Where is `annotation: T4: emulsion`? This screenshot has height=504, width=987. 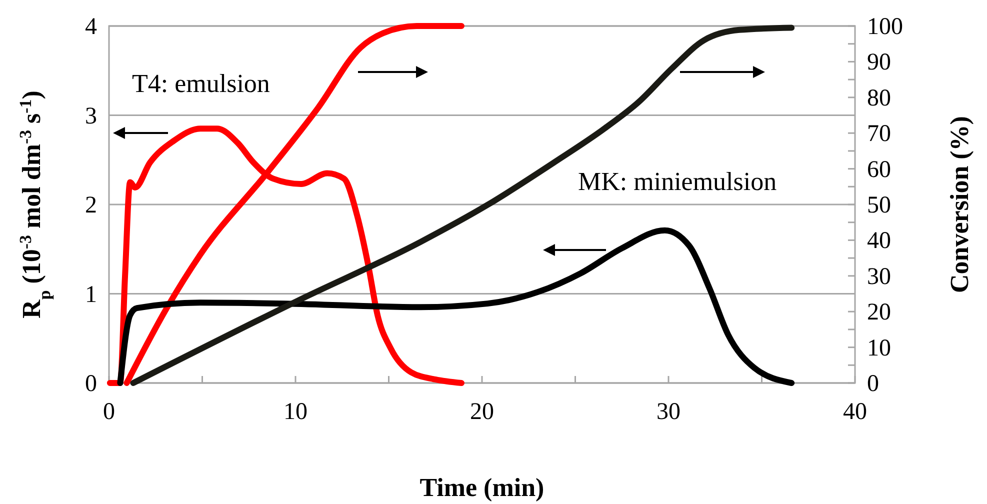
annotation: T4: emulsion is located at coordinates (201, 83).